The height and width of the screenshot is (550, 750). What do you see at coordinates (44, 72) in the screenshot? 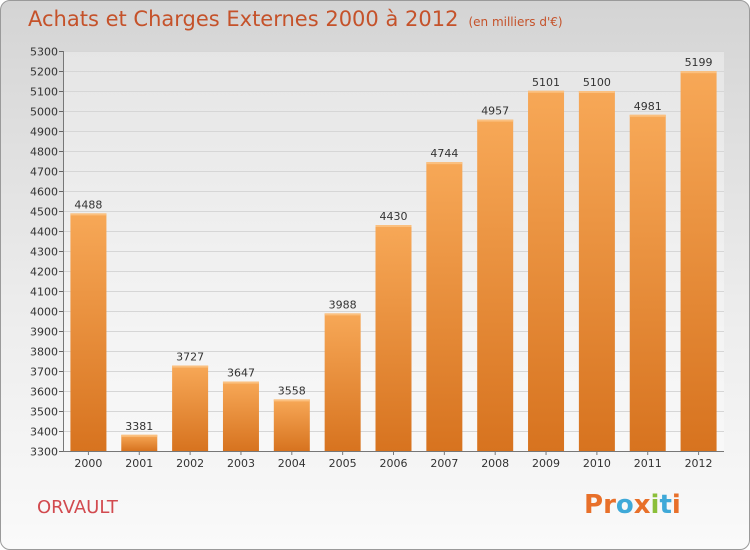
I see `y-tick-label: 5200` at bounding box center [44, 72].